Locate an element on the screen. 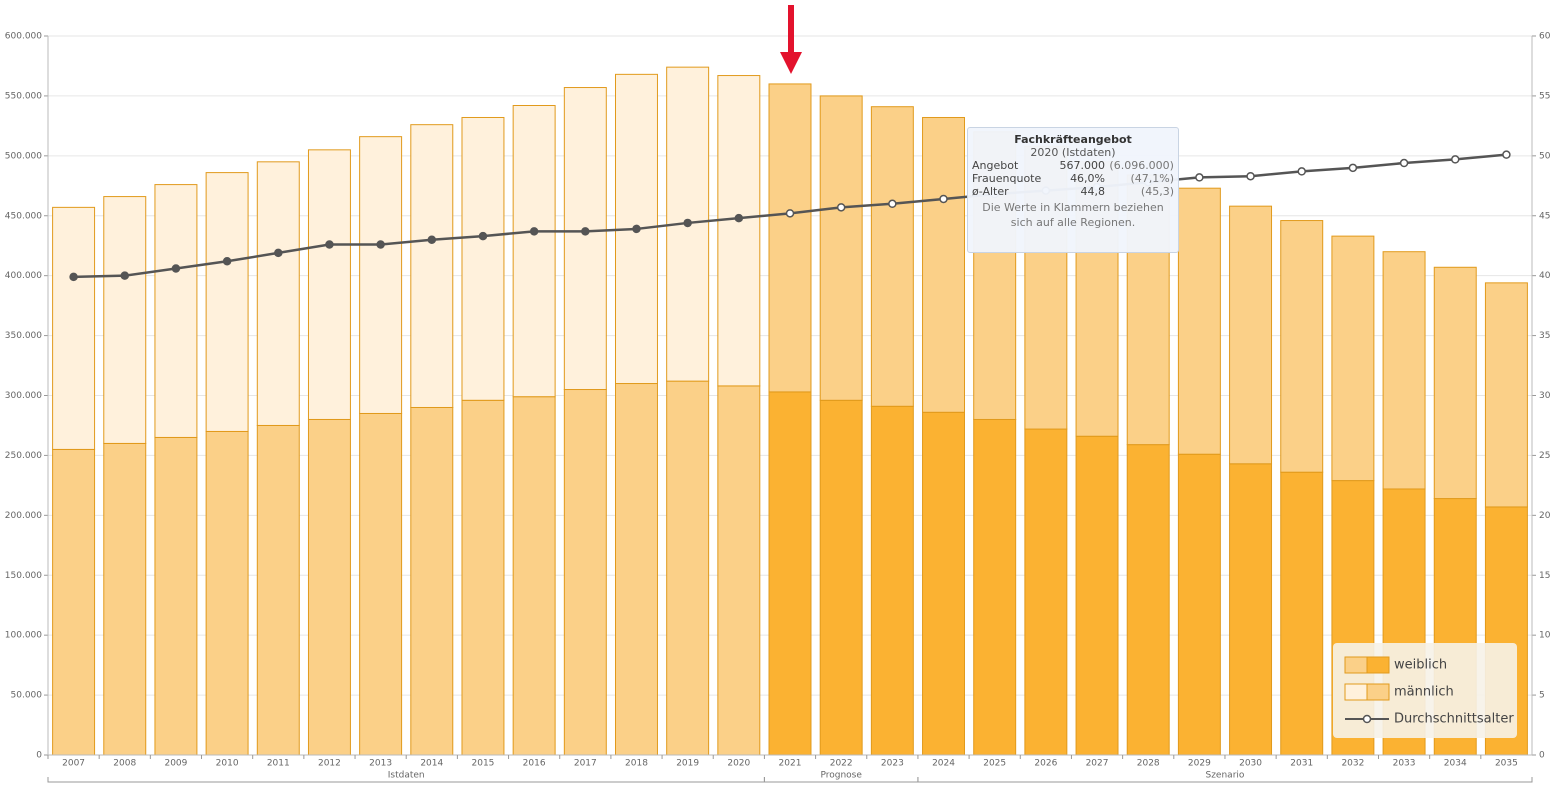 The height and width of the screenshot is (786, 1550). y-tick-label: 50.000 is located at coordinates (27, 696).